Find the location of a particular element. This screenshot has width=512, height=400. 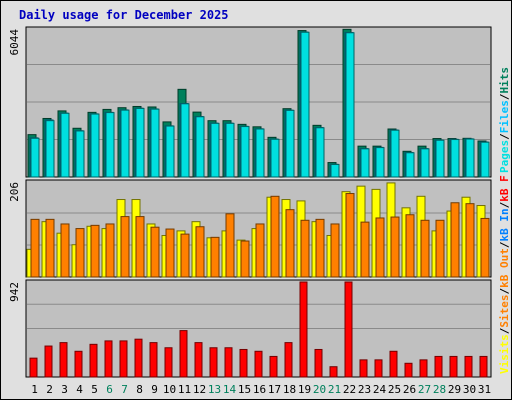

x-tick-label: 30 is located at coordinates (469, 389).